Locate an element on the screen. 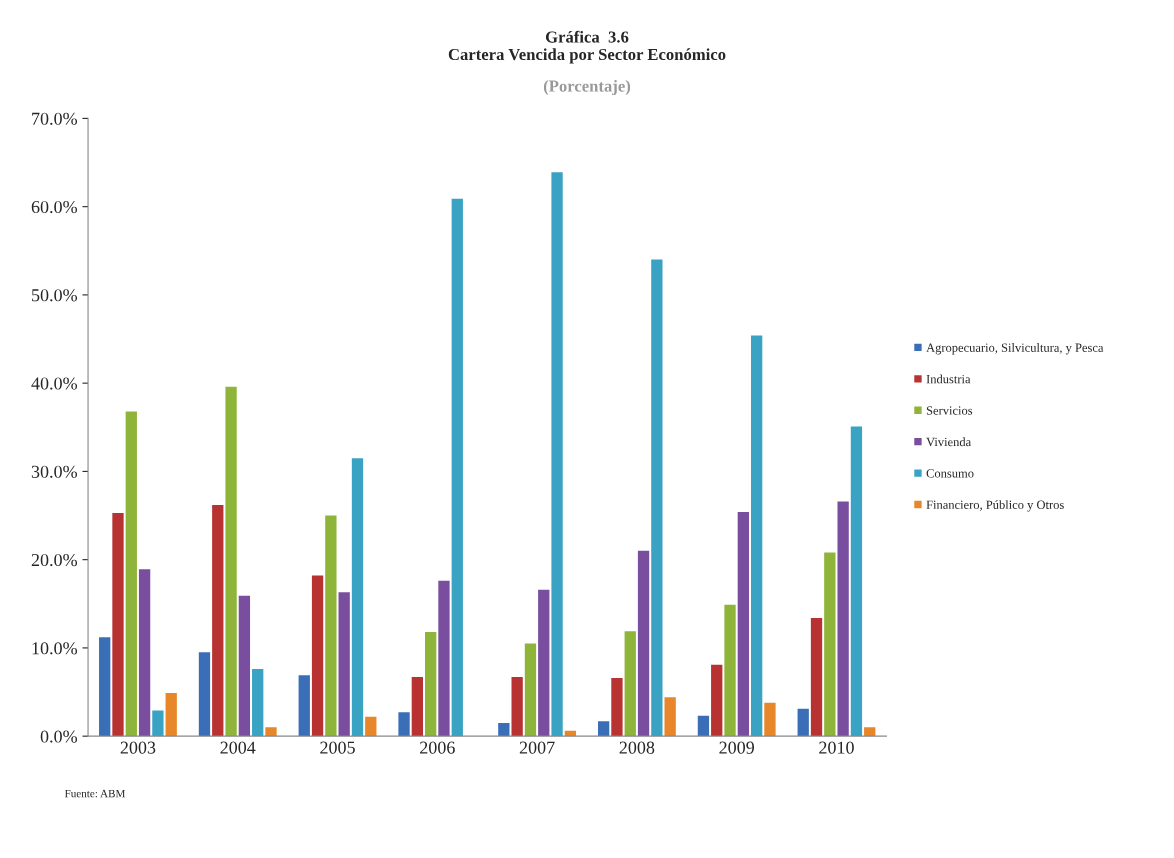 This screenshot has height=858, width=1174. legend-label: Servicios is located at coordinates (949, 410).